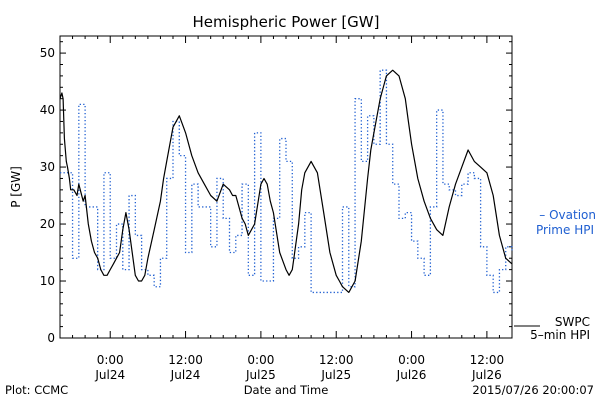 The width and height of the screenshot is (600, 400). I want to click on y-tick-label: 30, so click(47, 167).